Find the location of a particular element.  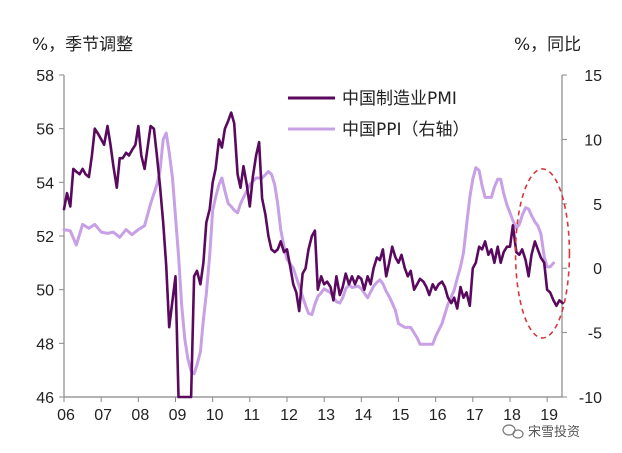

x-tick-label: 10 is located at coordinates (215, 415).